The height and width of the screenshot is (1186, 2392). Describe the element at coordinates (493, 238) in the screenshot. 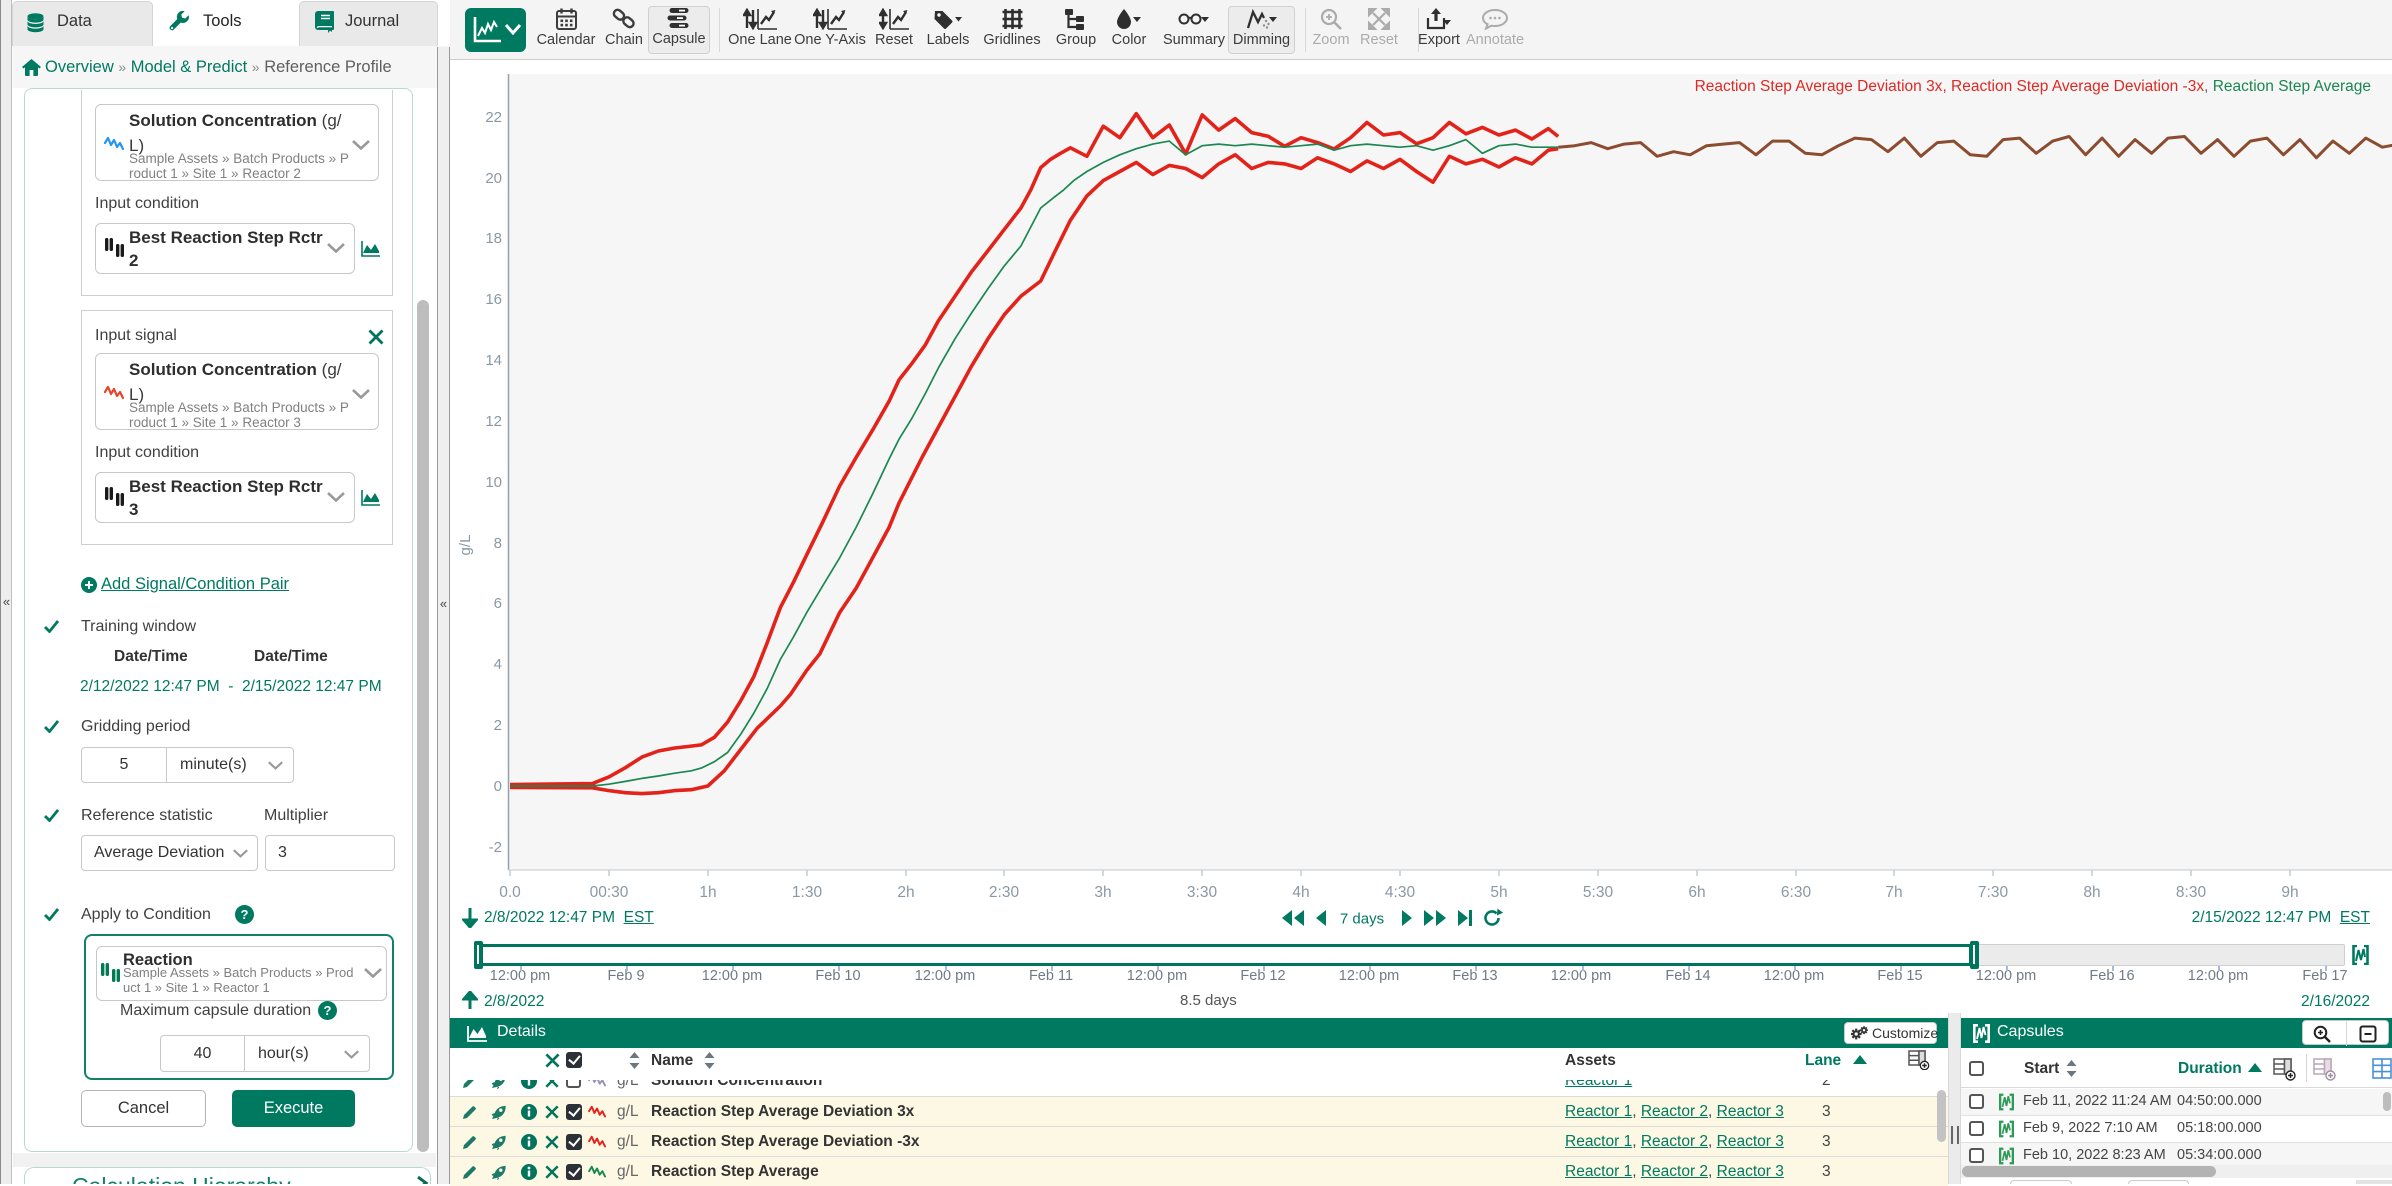

I see `svg-text: 18` at that location.